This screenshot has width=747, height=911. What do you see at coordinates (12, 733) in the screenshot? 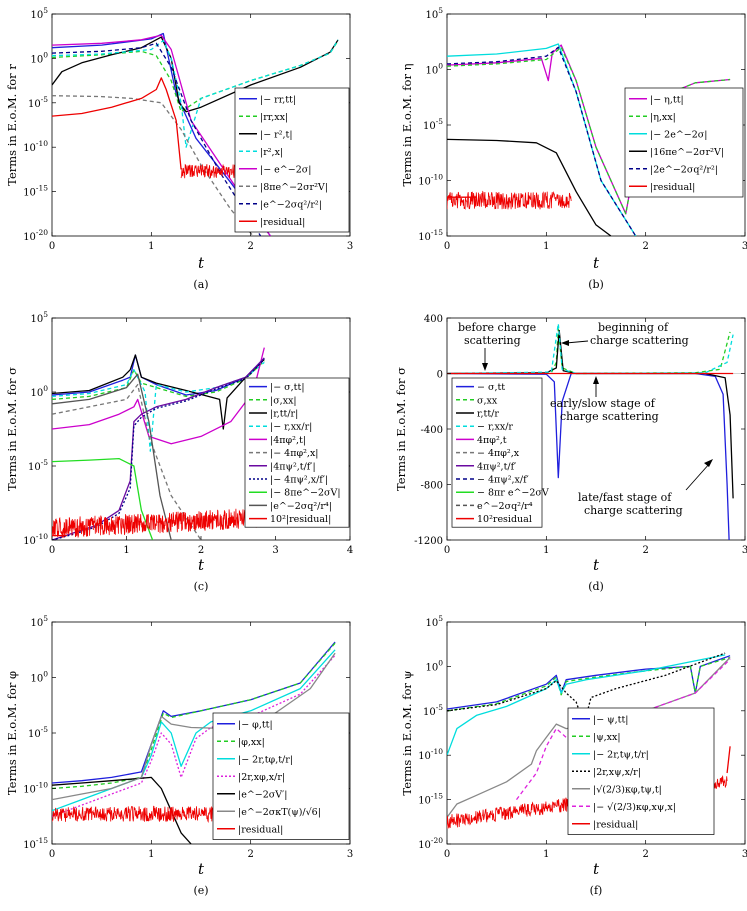
I see `panel-e-ylabel: Terms in E.o.M. for φ` at bounding box center [12, 733].